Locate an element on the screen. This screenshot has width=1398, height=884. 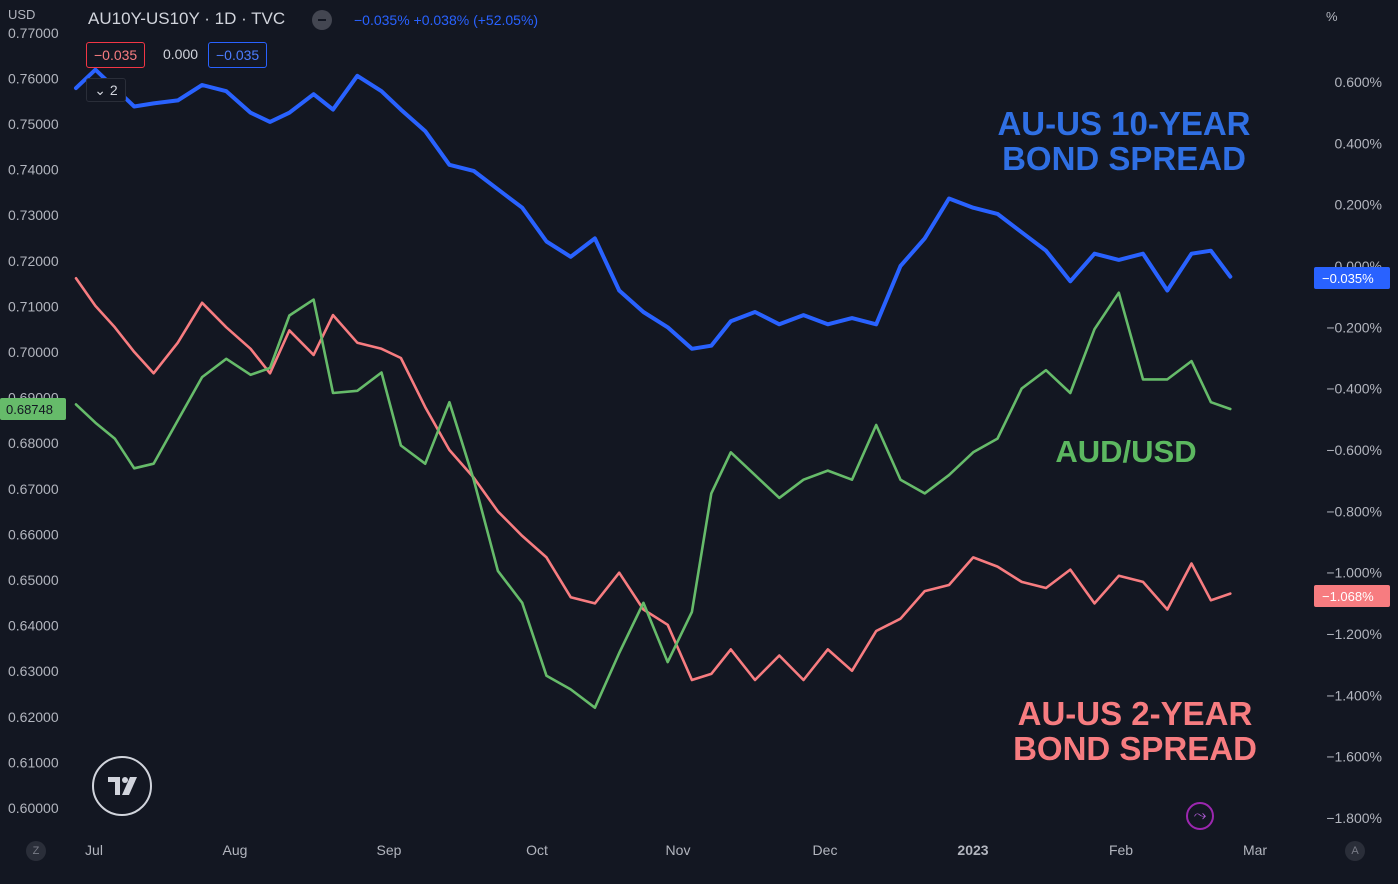
x-tick-label: Feb is located at coordinates (1121, 850).